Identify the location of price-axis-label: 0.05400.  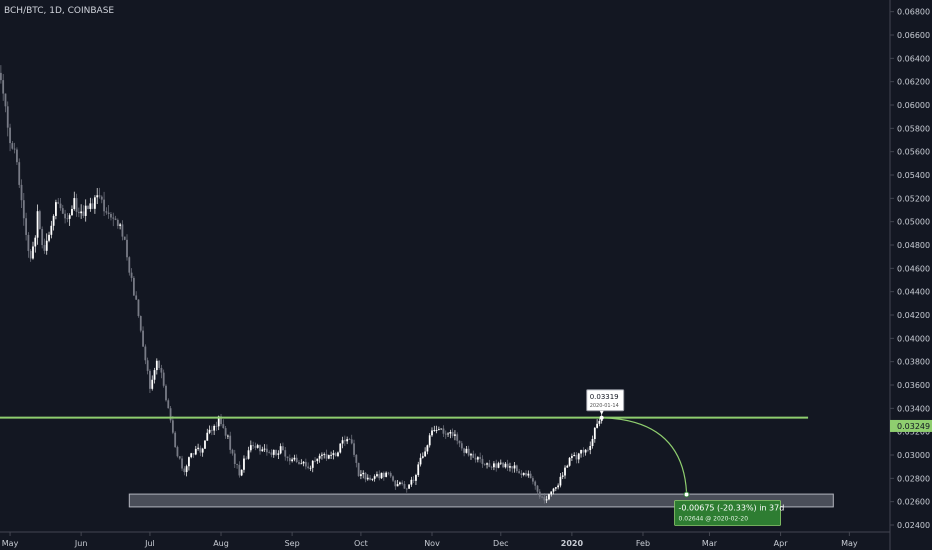
(913, 175).